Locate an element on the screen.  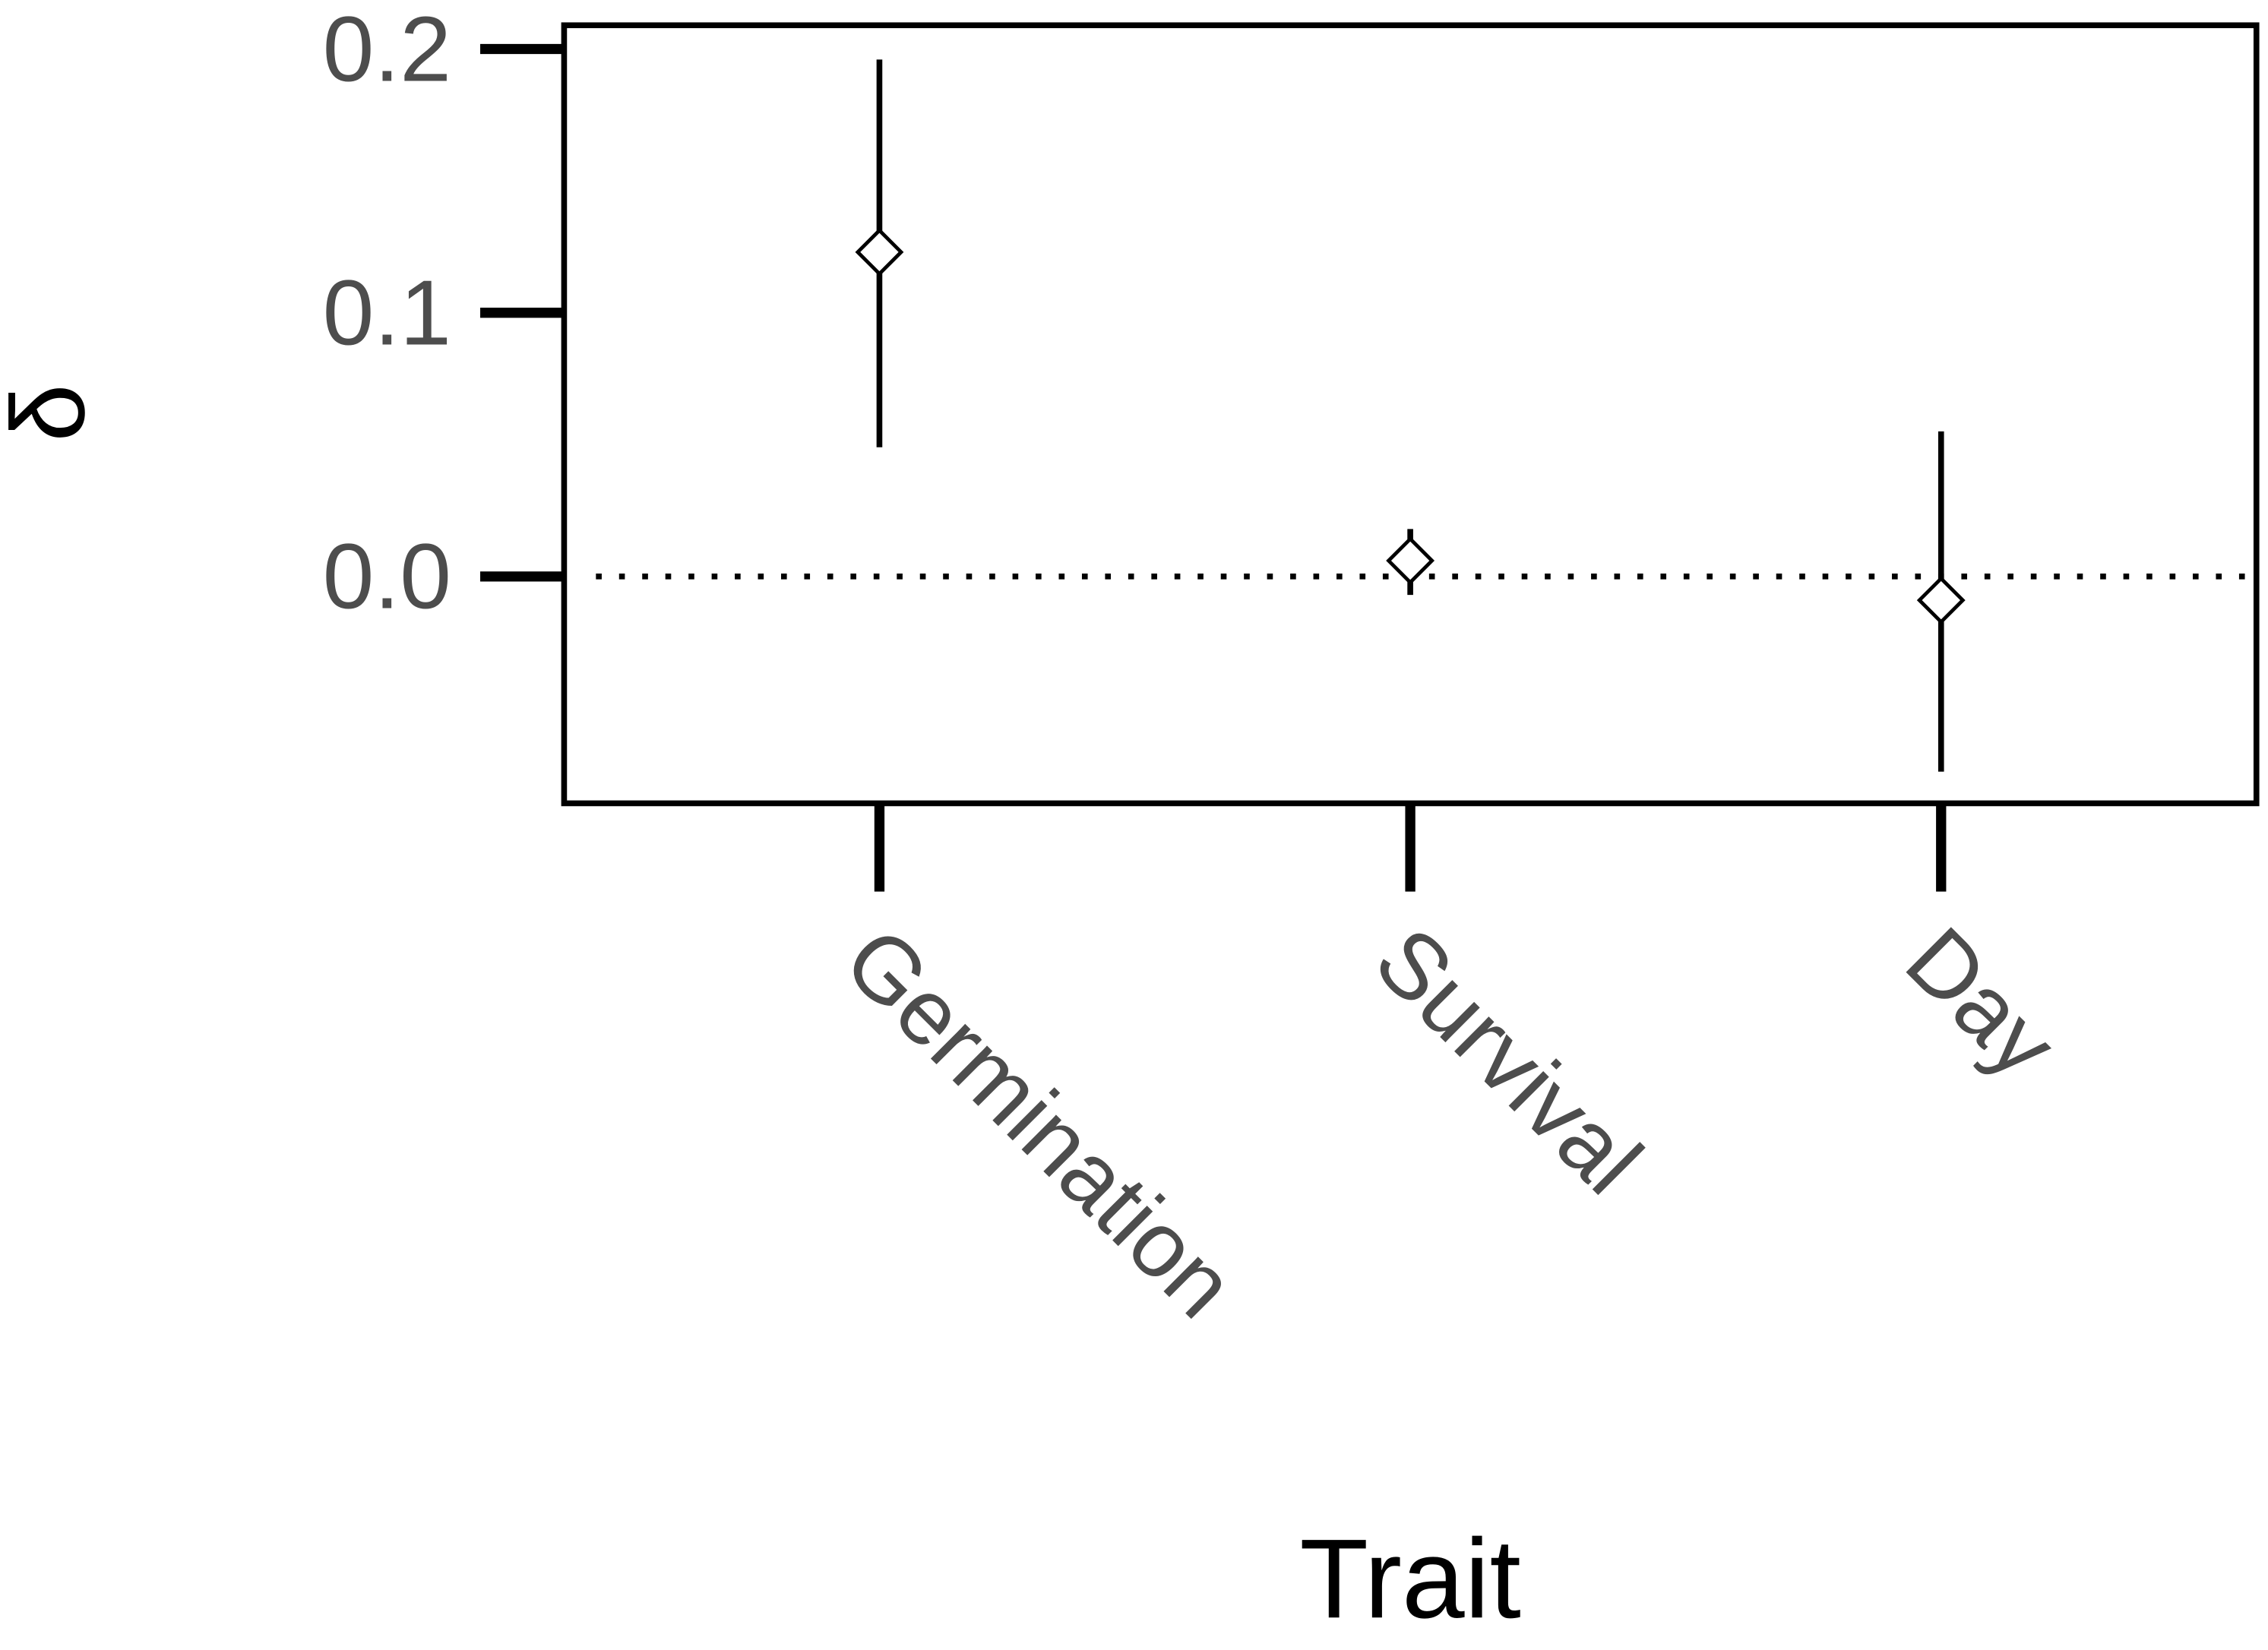
y-tick-label: 0.0 is located at coordinates (387, 576).